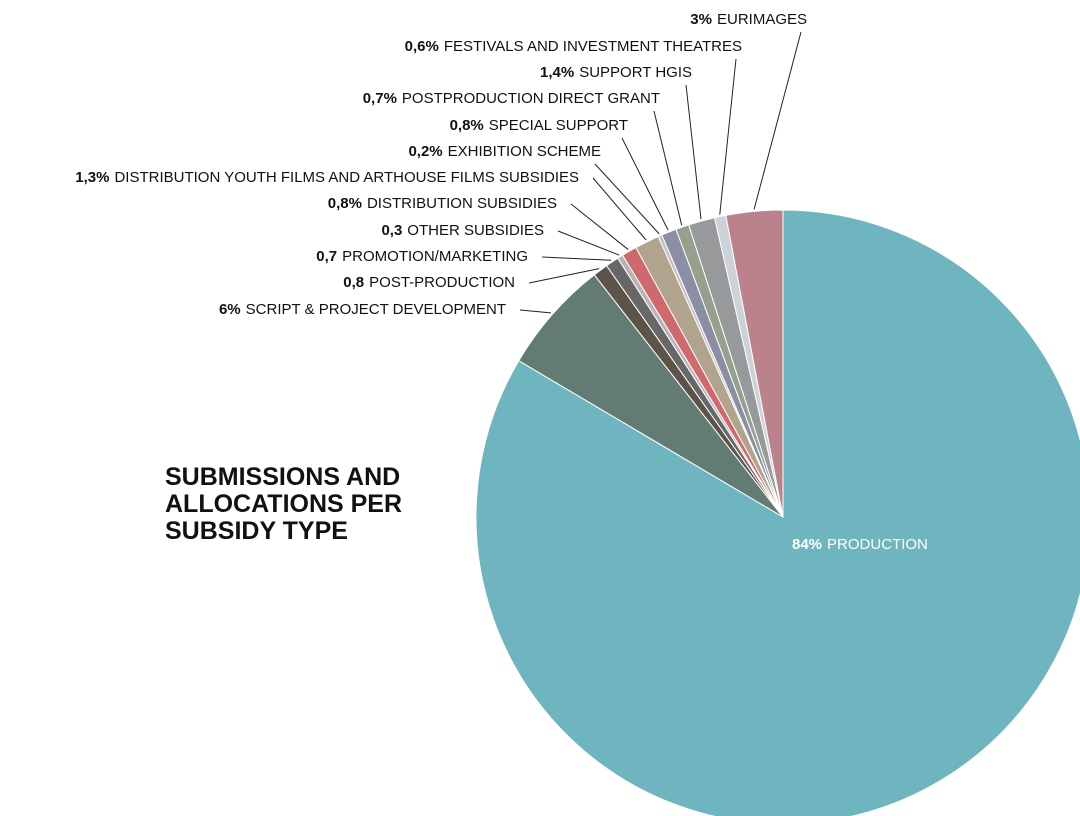  I want to click on category-label: SPECIAL SUPPORT, so click(558, 125).